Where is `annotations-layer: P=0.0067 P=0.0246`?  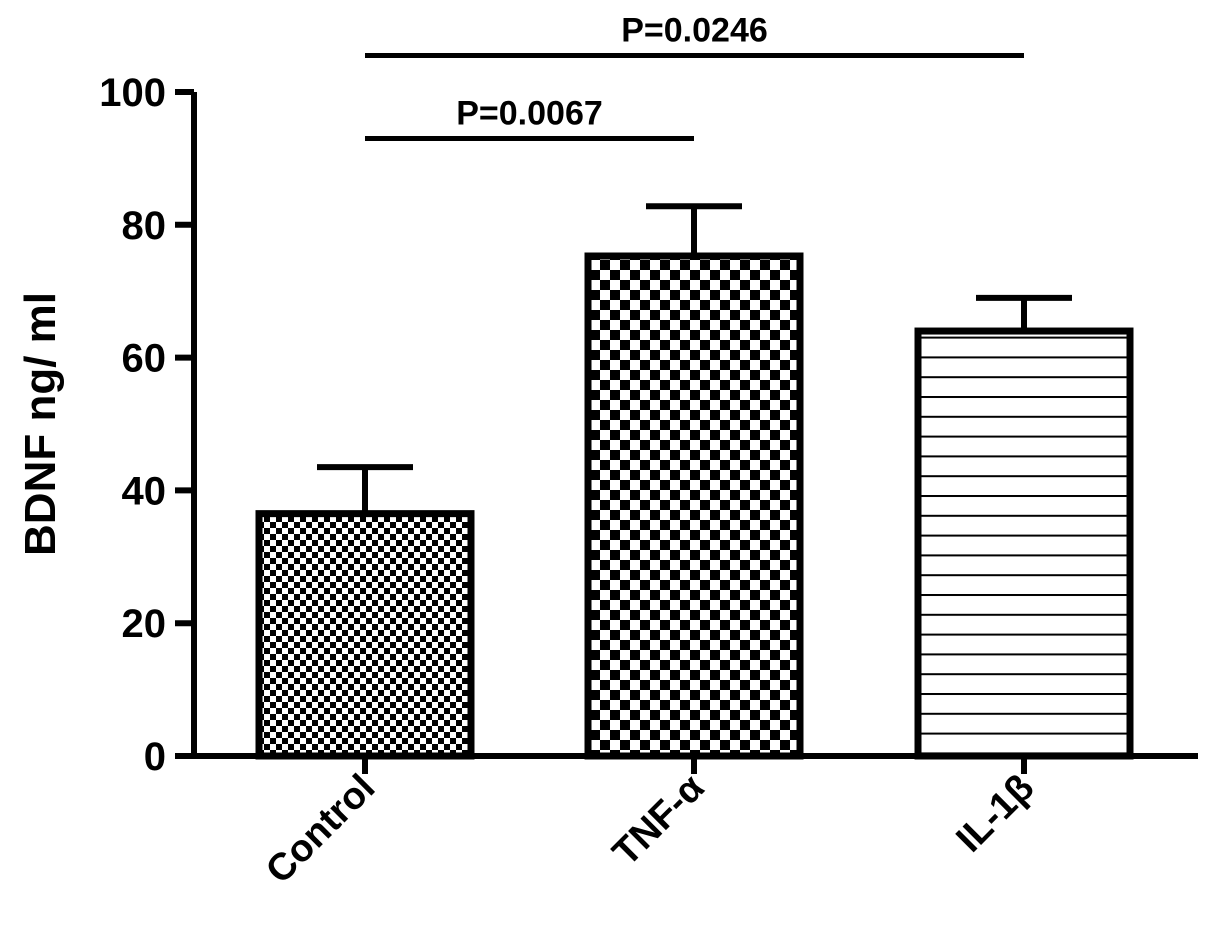
annotations-layer: P=0.0067 P=0.0246 is located at coordinates (694, 76).